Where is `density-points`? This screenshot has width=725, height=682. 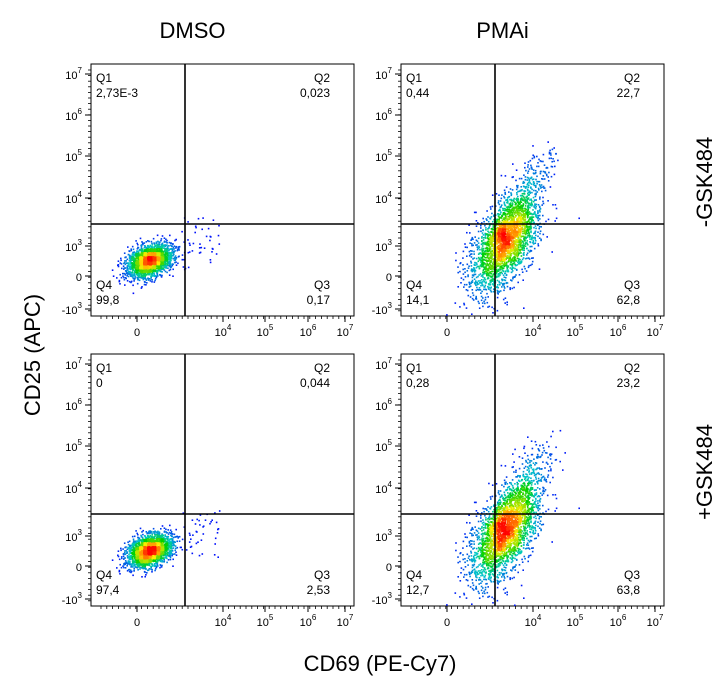 density-points is located at coordinates (166, 256).